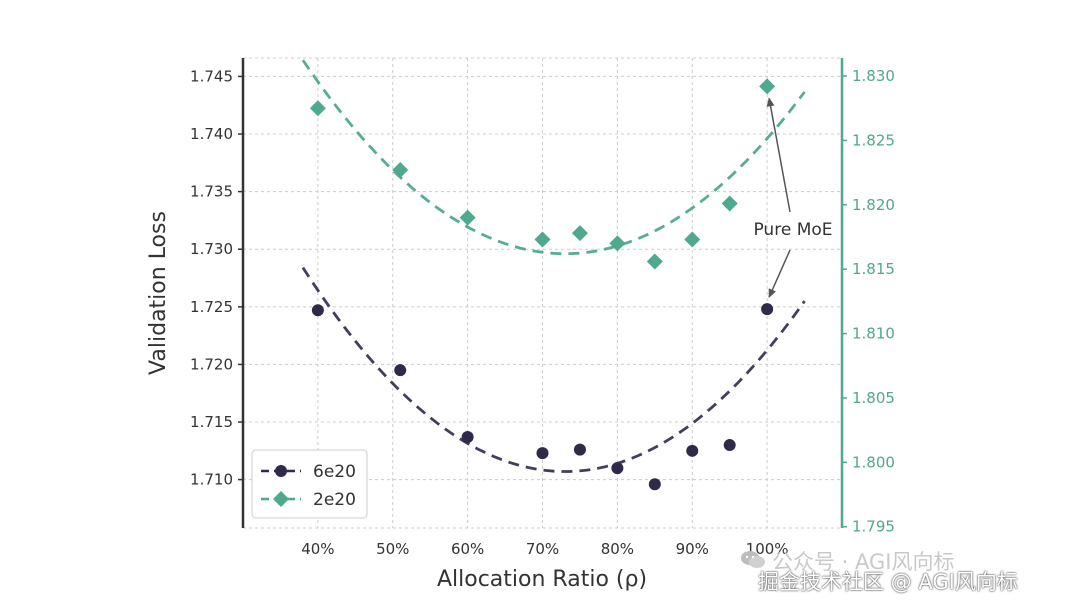 The height and width of the screenshot is (608, 1080). I want to click on left-tick-label-5: 1.735, so click(211, 192).